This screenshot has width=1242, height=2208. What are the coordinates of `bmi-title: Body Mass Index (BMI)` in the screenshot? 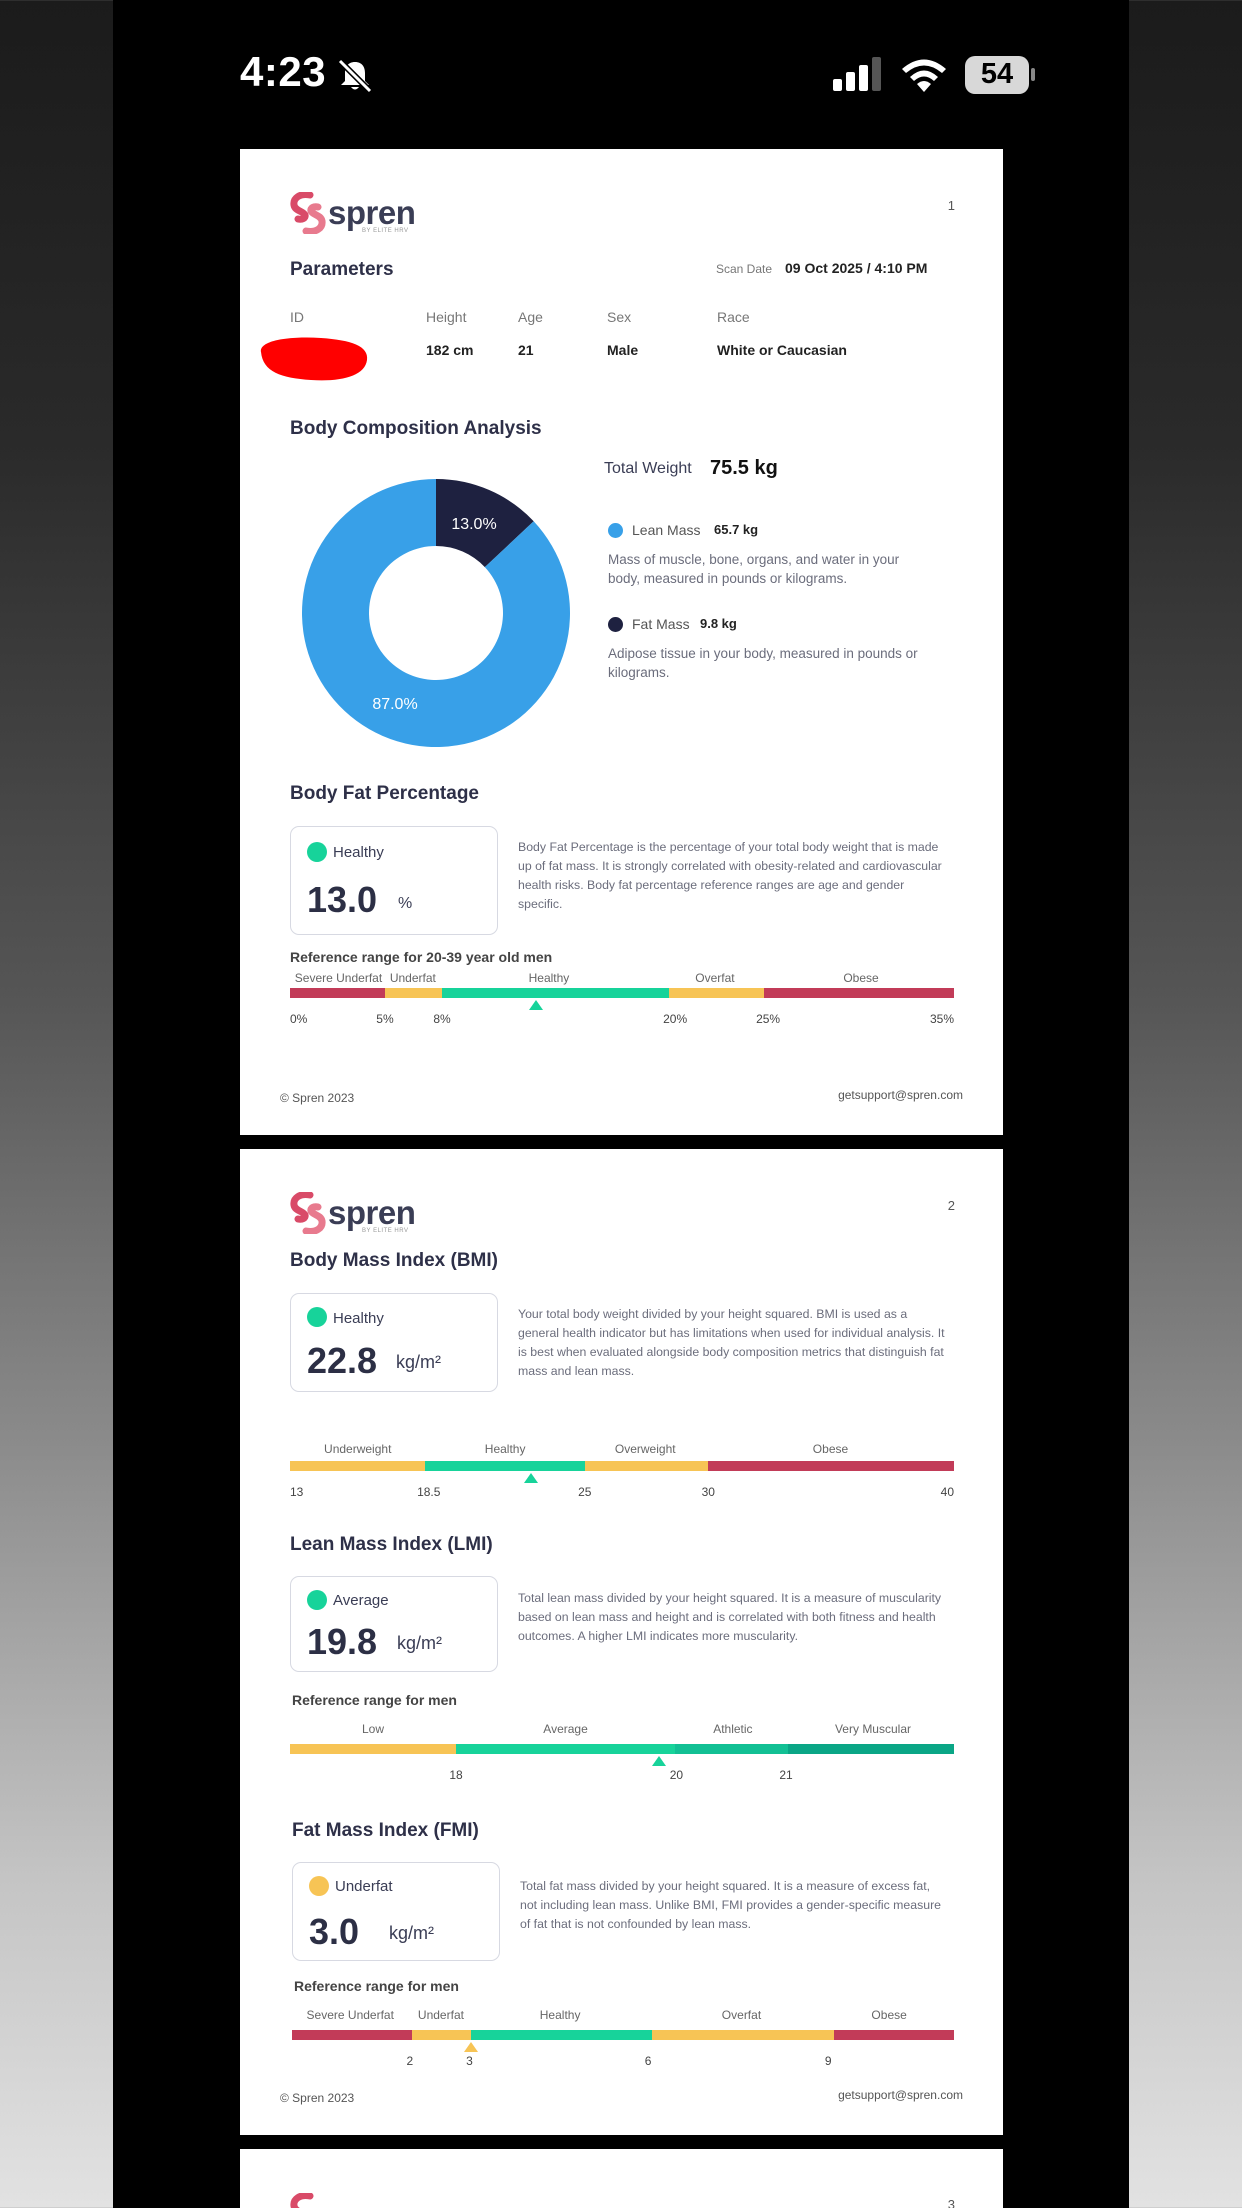 It's located at (394, 1260).